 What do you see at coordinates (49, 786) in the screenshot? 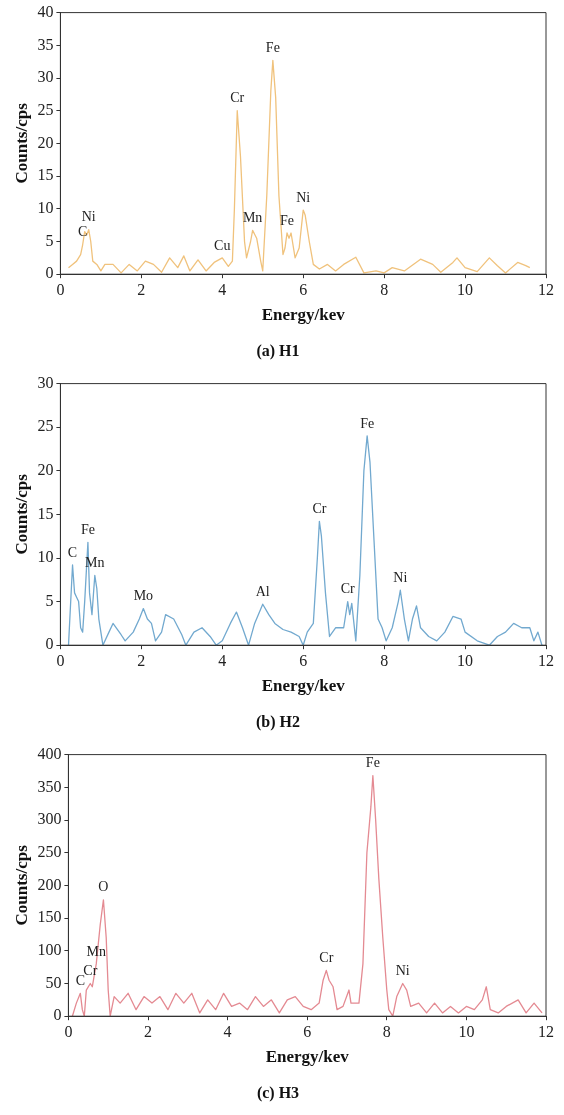
I see `y-tick-label: 350` at bounding box center [49, 786].